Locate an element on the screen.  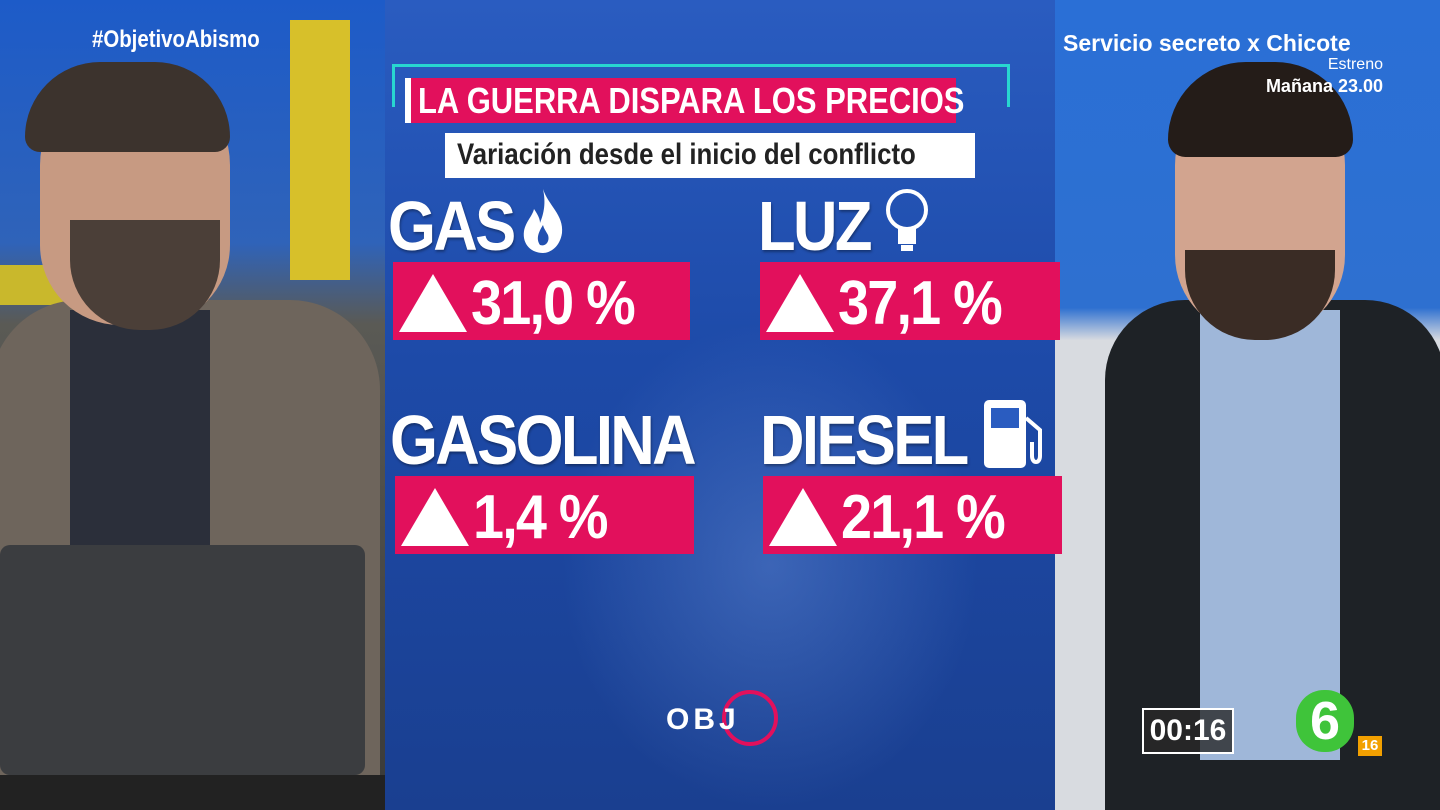
logo: OBJ is located at coordinates (703, 719).